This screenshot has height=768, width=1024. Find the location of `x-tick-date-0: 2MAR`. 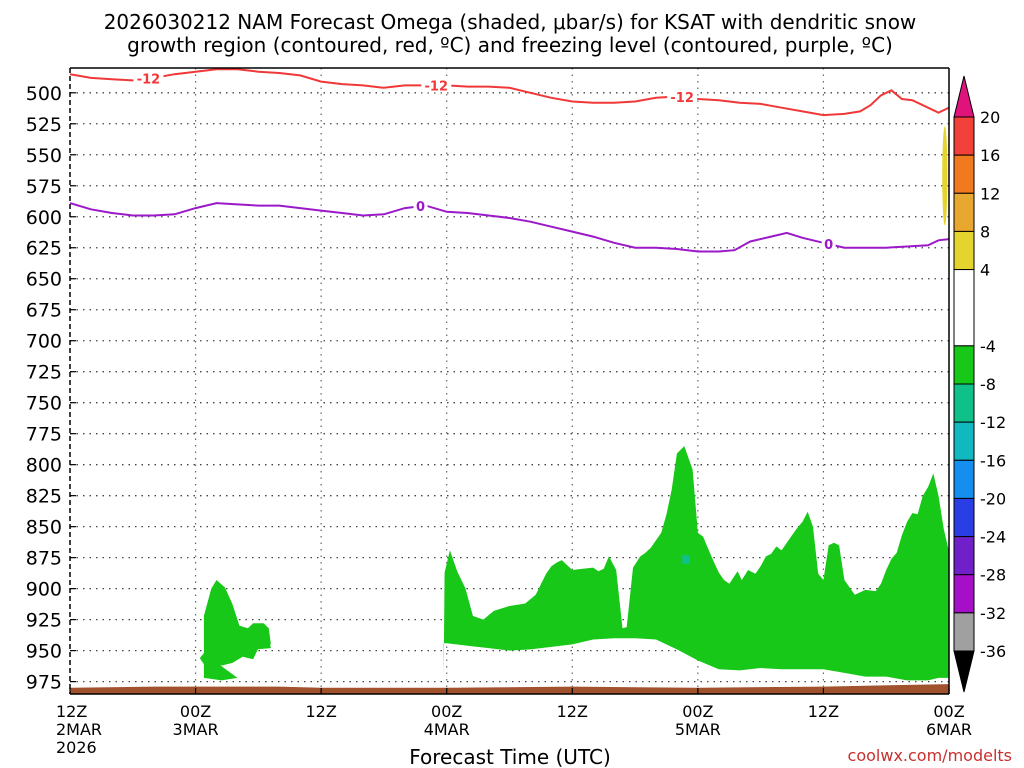

x-tick-date-0: 2MAR is located at coordinates (79, 729).